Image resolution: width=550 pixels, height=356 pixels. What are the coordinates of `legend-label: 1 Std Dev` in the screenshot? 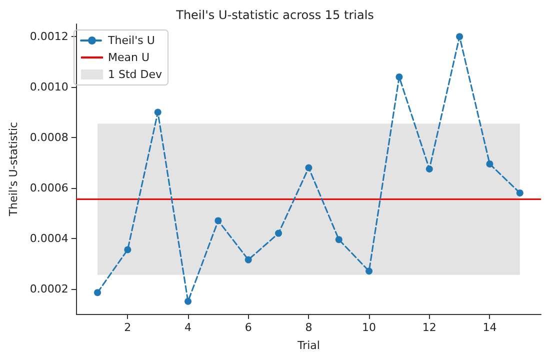 It's located at (135, 74).